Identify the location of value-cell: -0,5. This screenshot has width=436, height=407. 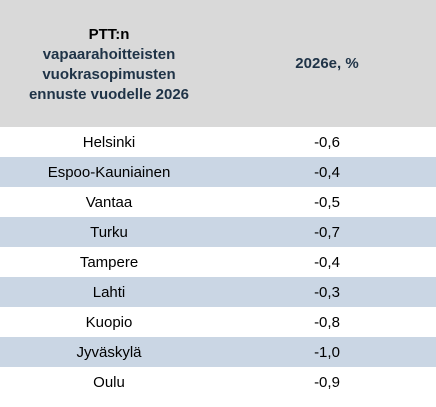
(327, 202).